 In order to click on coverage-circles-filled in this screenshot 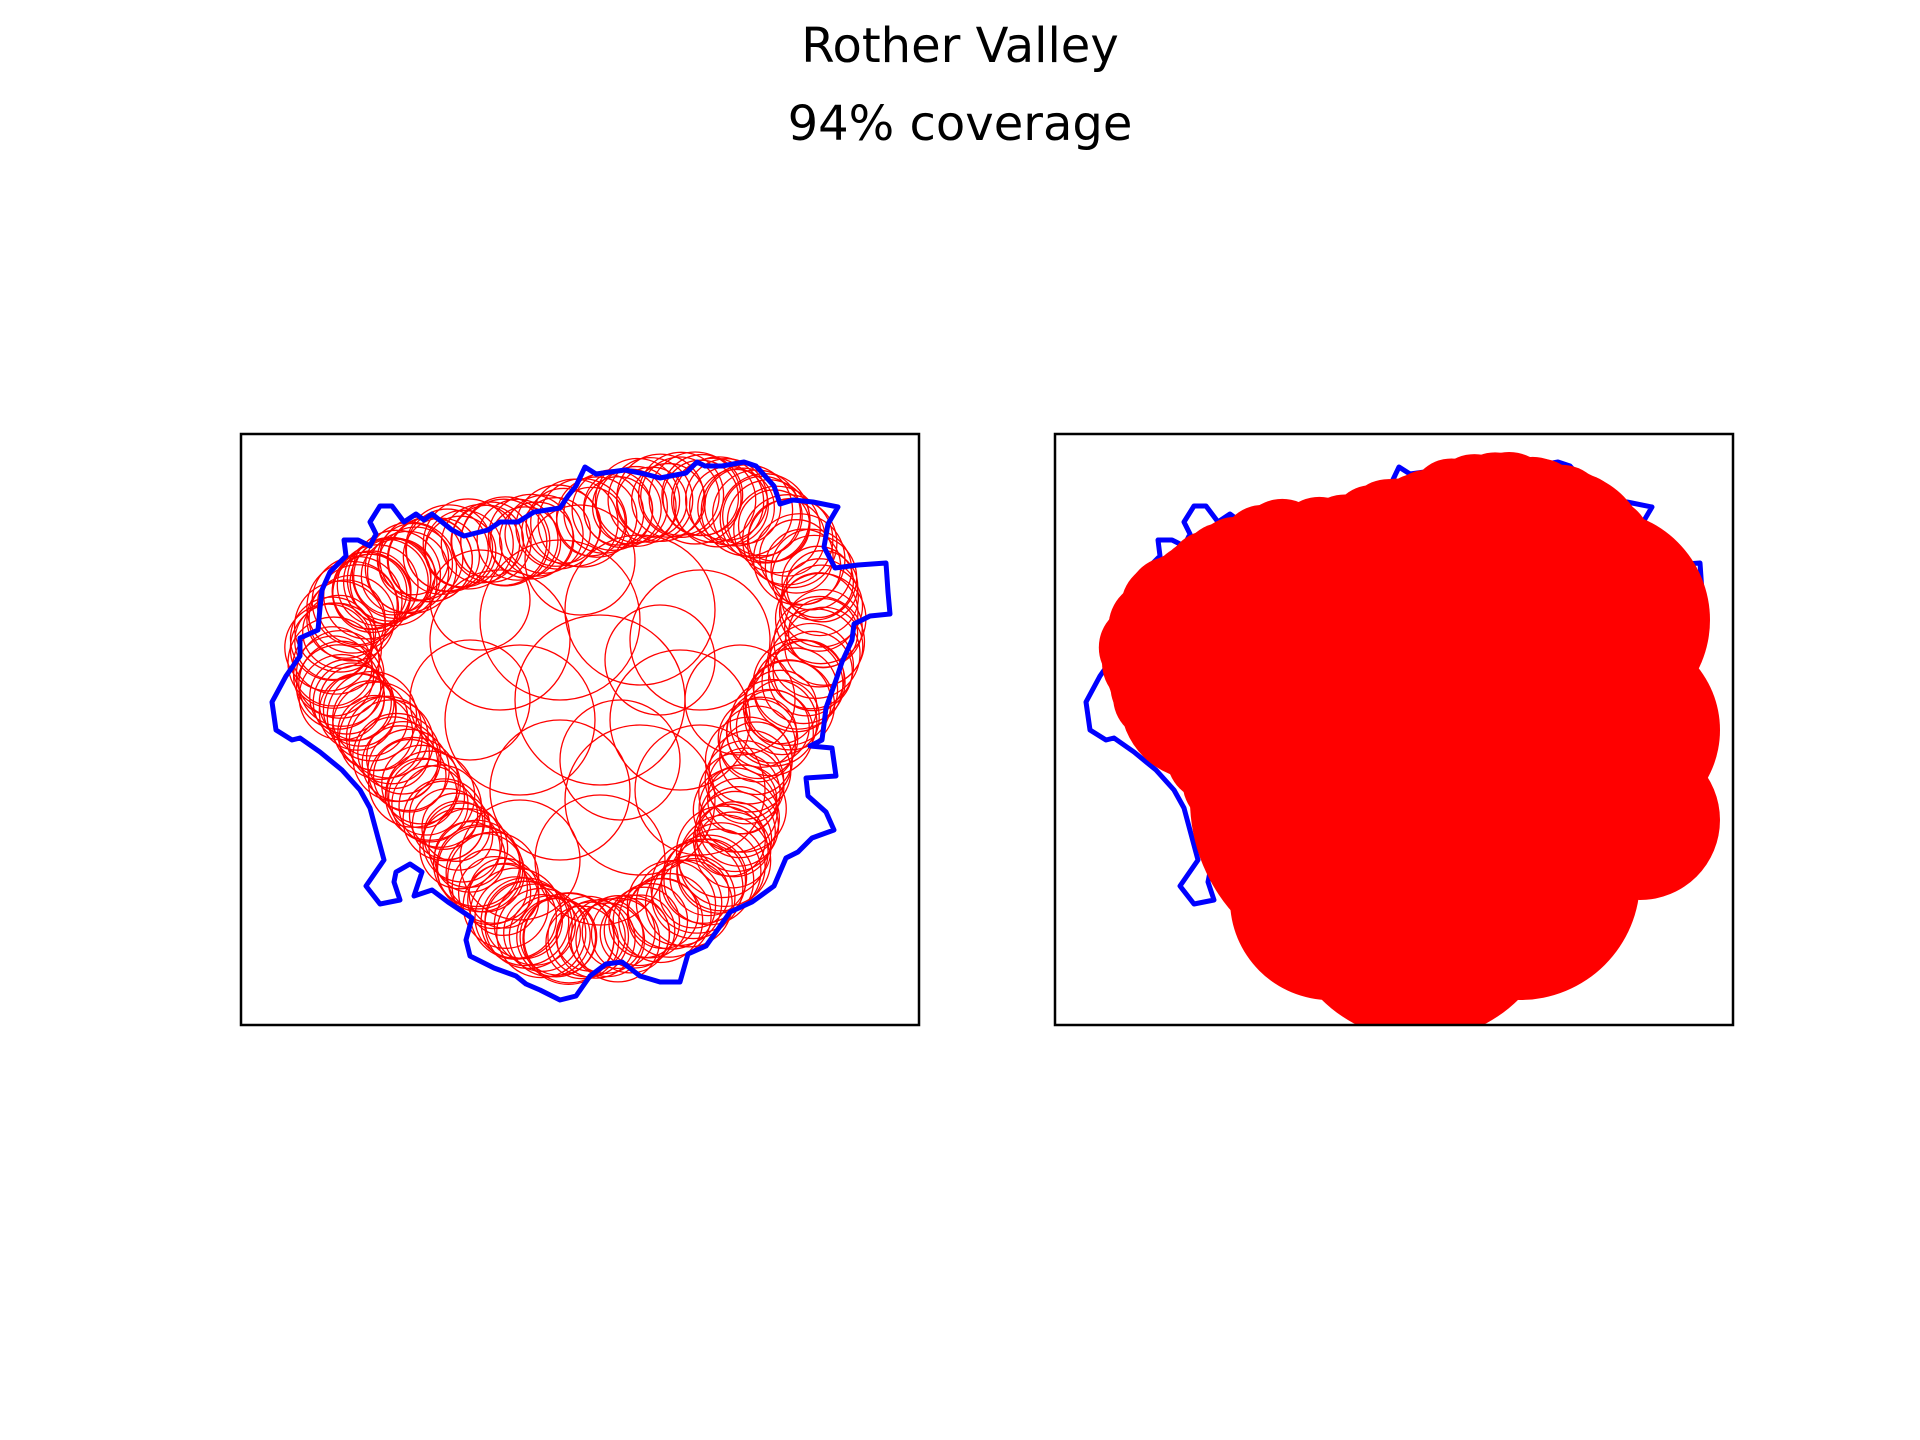, I will do `click(1409, 738)`.